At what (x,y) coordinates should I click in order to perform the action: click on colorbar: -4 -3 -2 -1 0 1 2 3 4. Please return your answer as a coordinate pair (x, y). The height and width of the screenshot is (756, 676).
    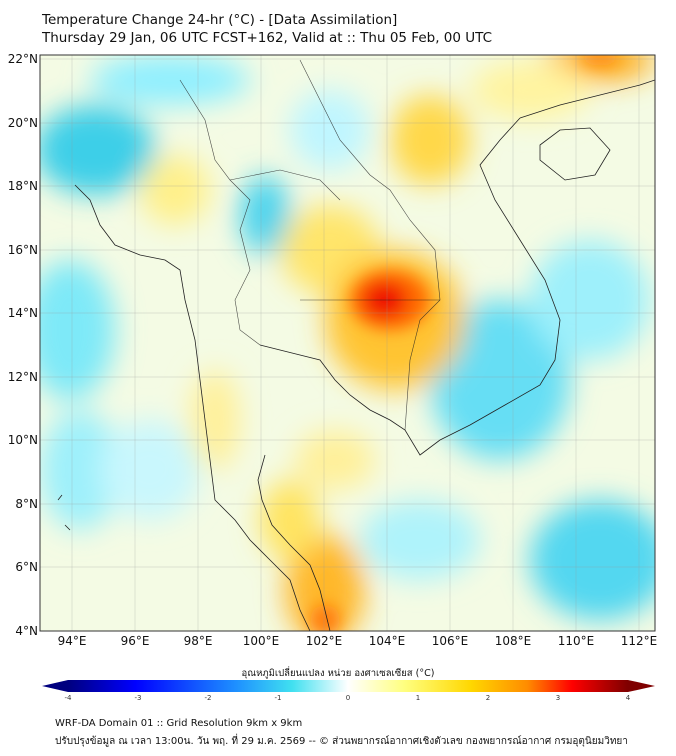
    Looking at the image, I should click on (348, 690).